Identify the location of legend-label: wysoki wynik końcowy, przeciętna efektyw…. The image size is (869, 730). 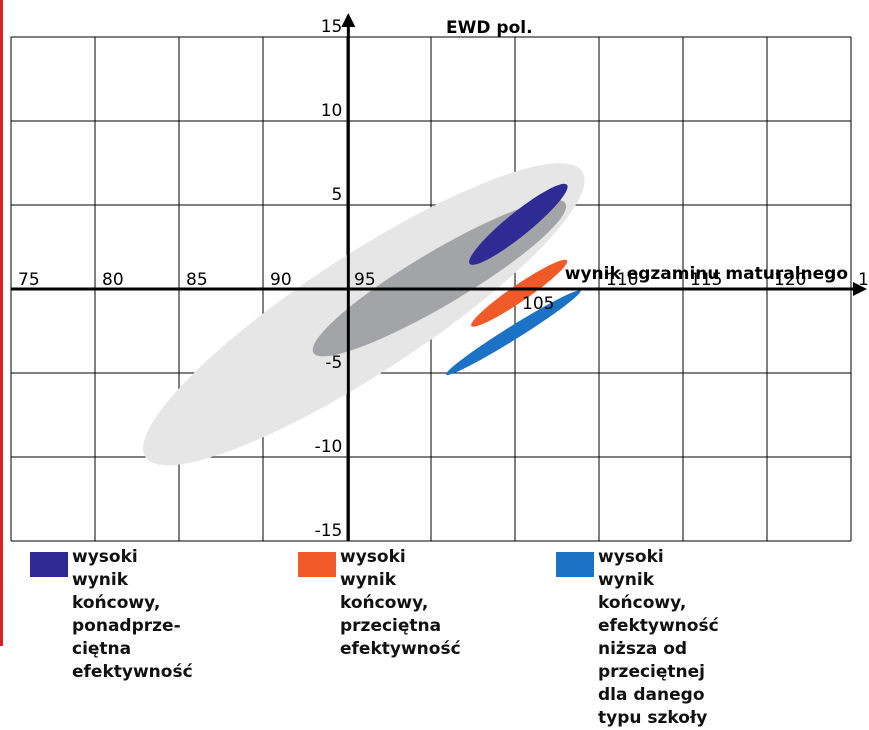
(400, 603).